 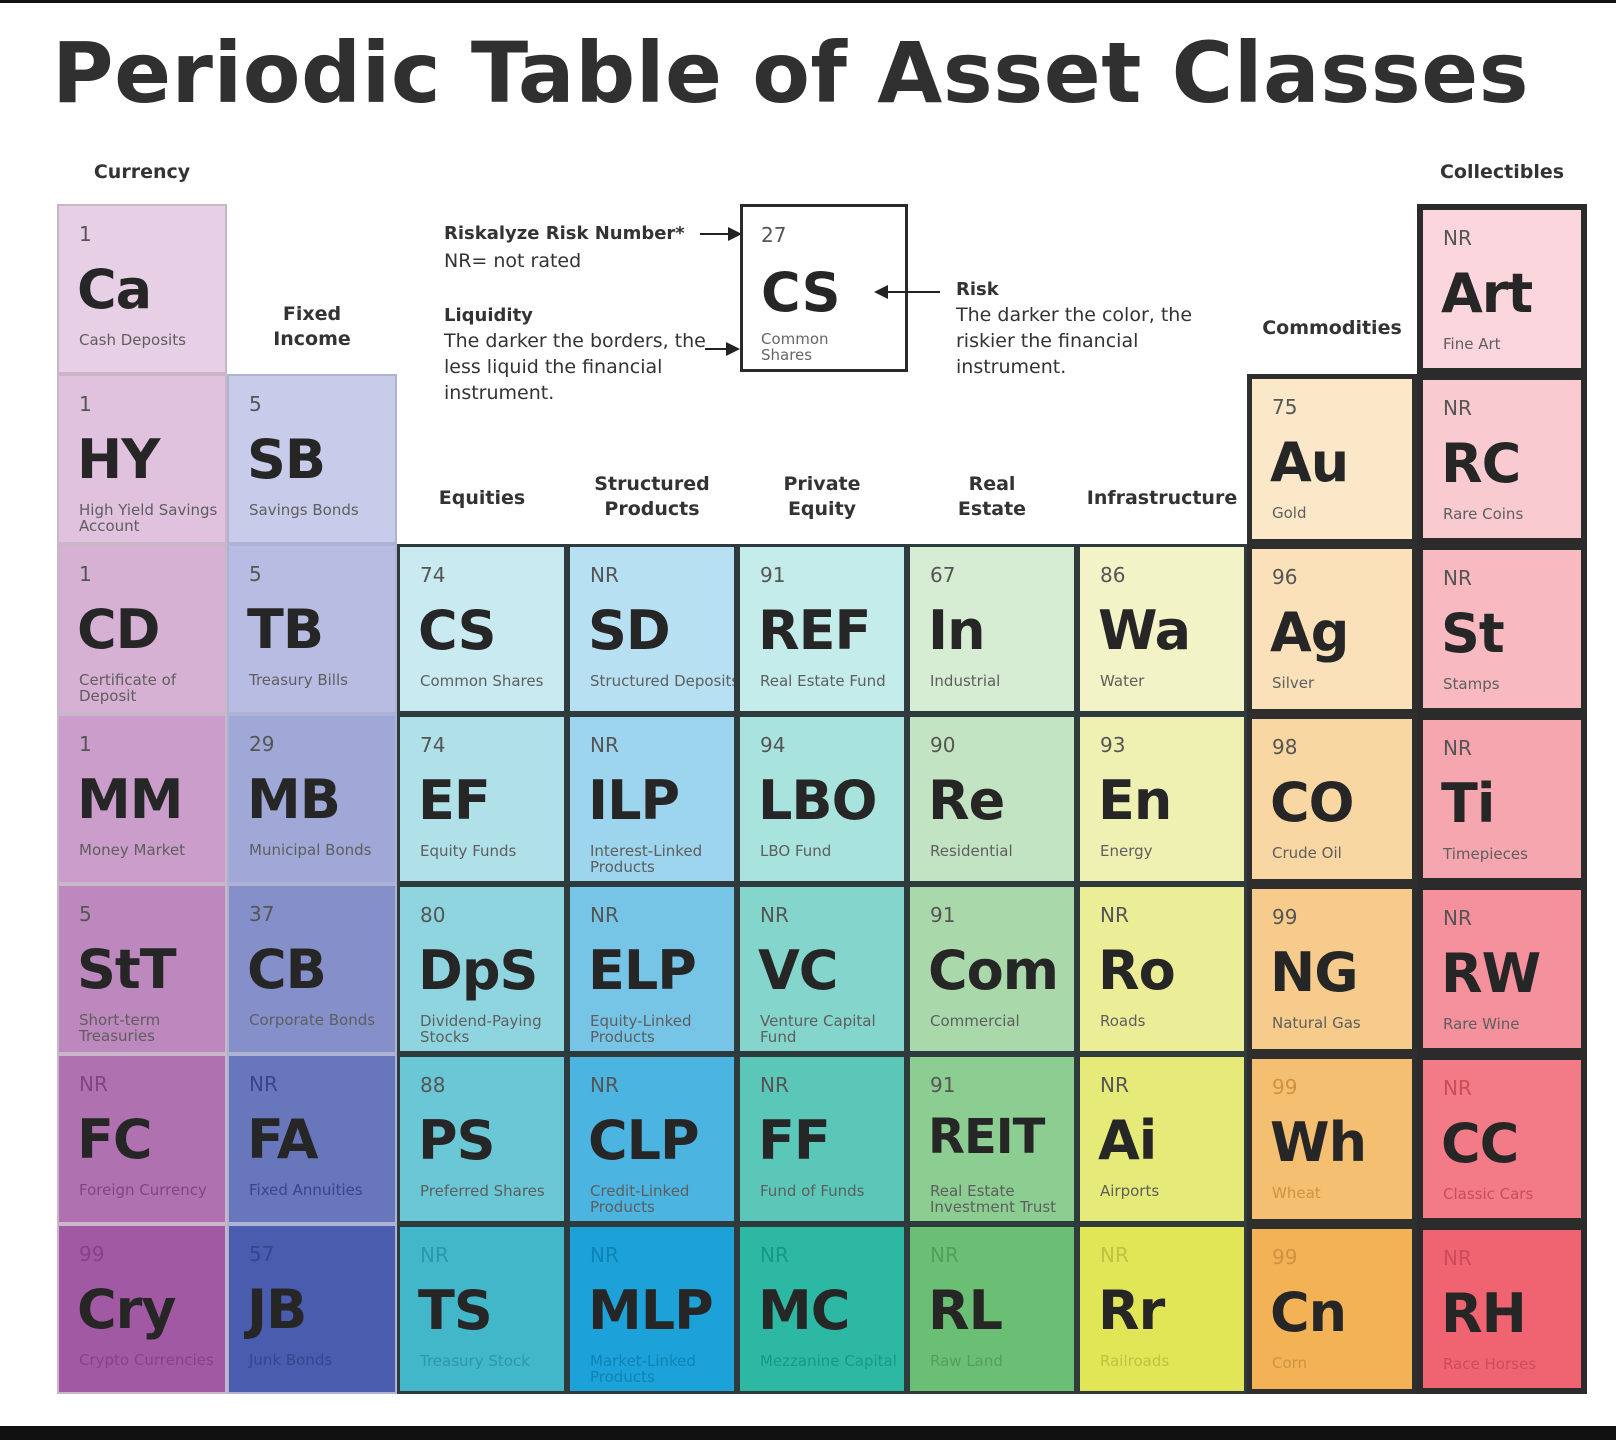 I want to click on cell-symbol: SD, so click(x=629, y=630).